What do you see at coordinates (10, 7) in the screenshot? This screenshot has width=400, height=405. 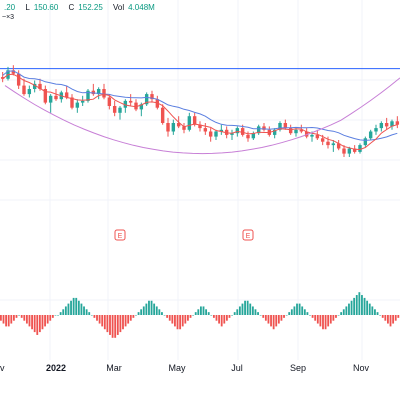 I see `readout-open: .20` at bounding box center [10, 7].